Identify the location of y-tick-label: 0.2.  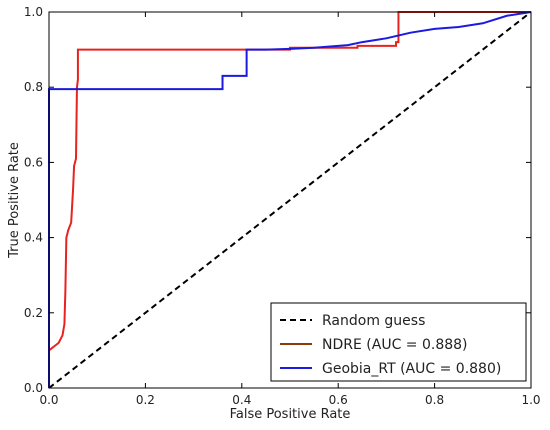
(33, 313).